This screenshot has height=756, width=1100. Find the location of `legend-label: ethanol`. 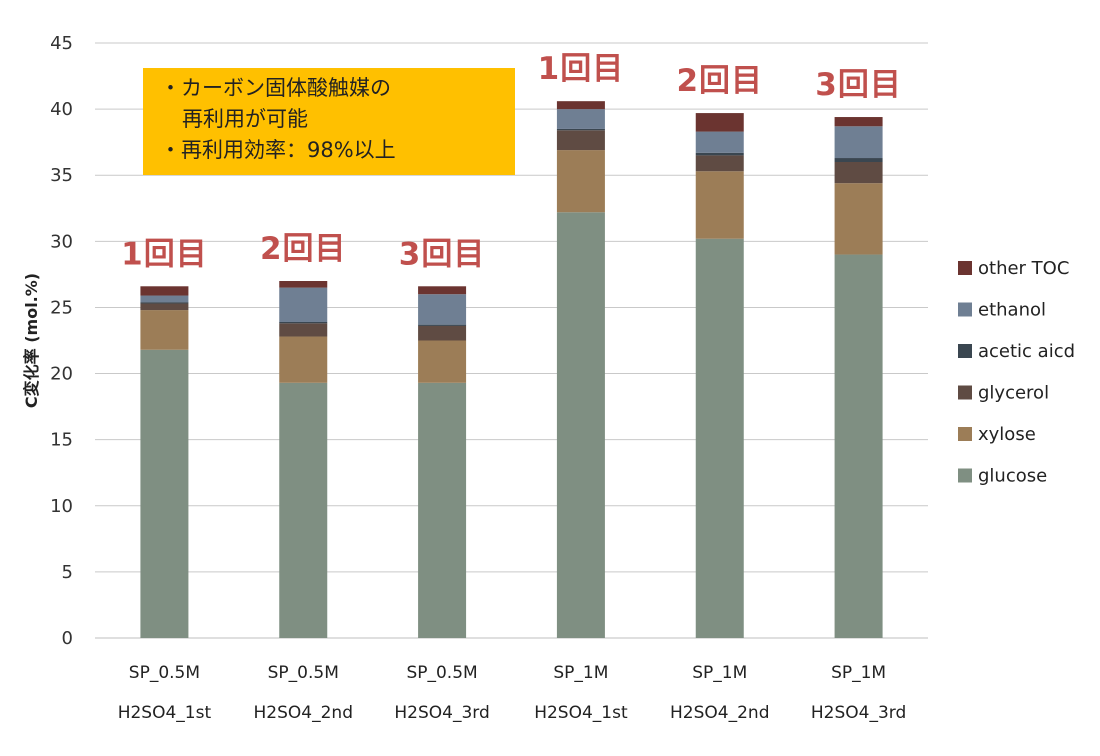

legend-label: ethanol is located at coordinates (1012, 310).